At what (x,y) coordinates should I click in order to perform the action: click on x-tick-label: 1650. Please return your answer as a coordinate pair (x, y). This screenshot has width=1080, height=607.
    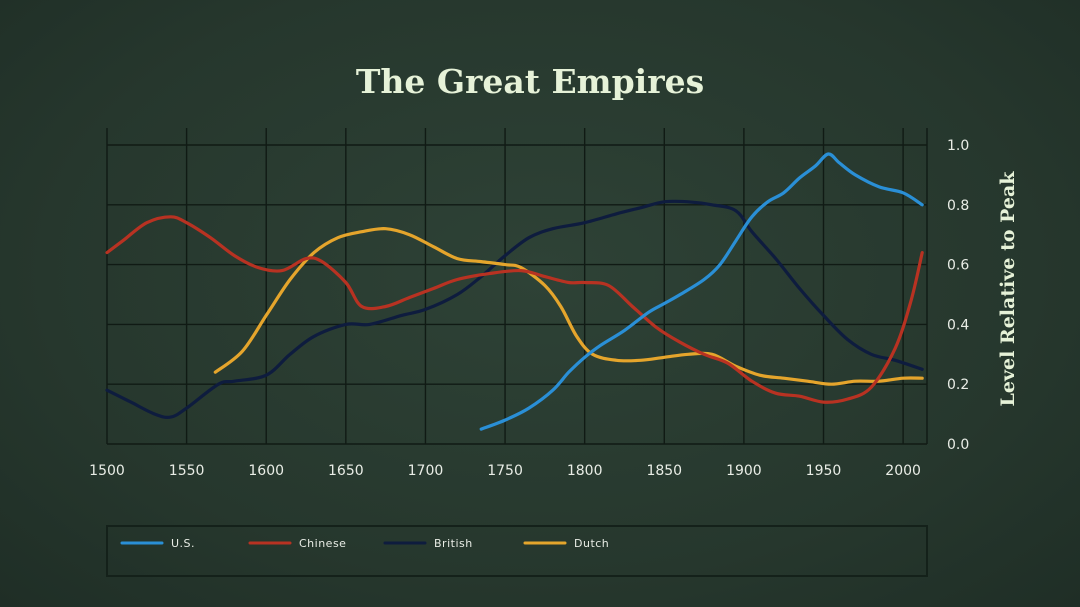
    Looking at the image, I should click on (346, 471).